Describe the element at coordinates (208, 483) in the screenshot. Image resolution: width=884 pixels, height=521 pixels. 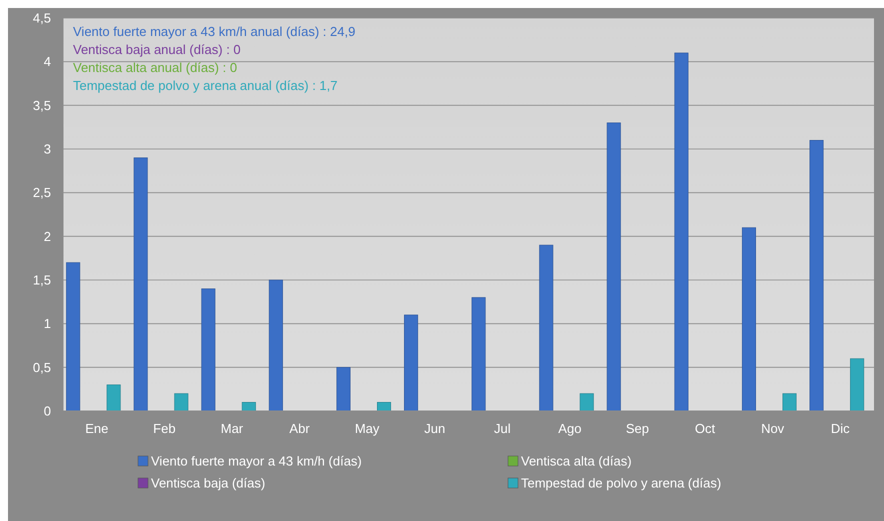
I see `legend-label: Ventisca baja (días)` at that location.